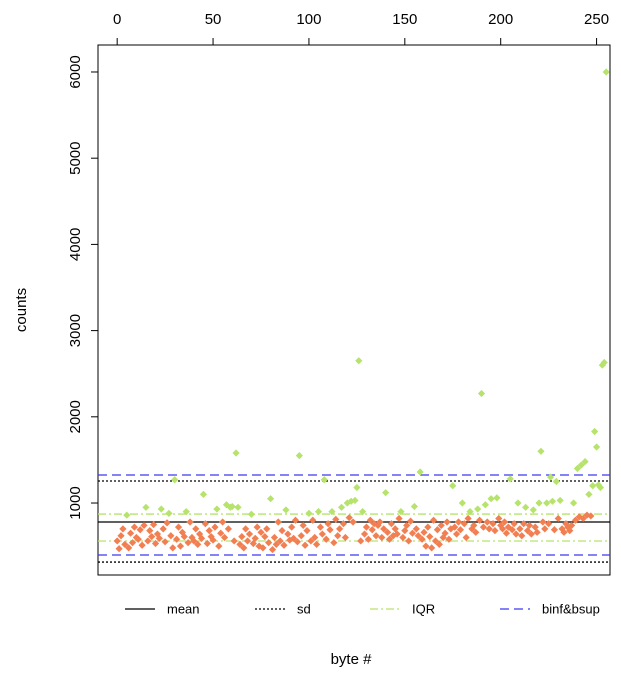 The image size is (621, 673). What do you see at coordinates (304, 608) in the screenshot?
I see `legend-label: sd` at bounding box center [304, 608].